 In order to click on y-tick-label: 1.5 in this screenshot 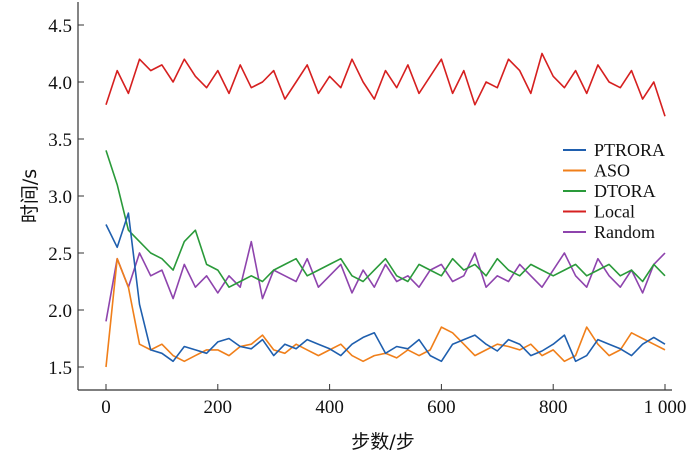, I will do `click(60, 368)`.